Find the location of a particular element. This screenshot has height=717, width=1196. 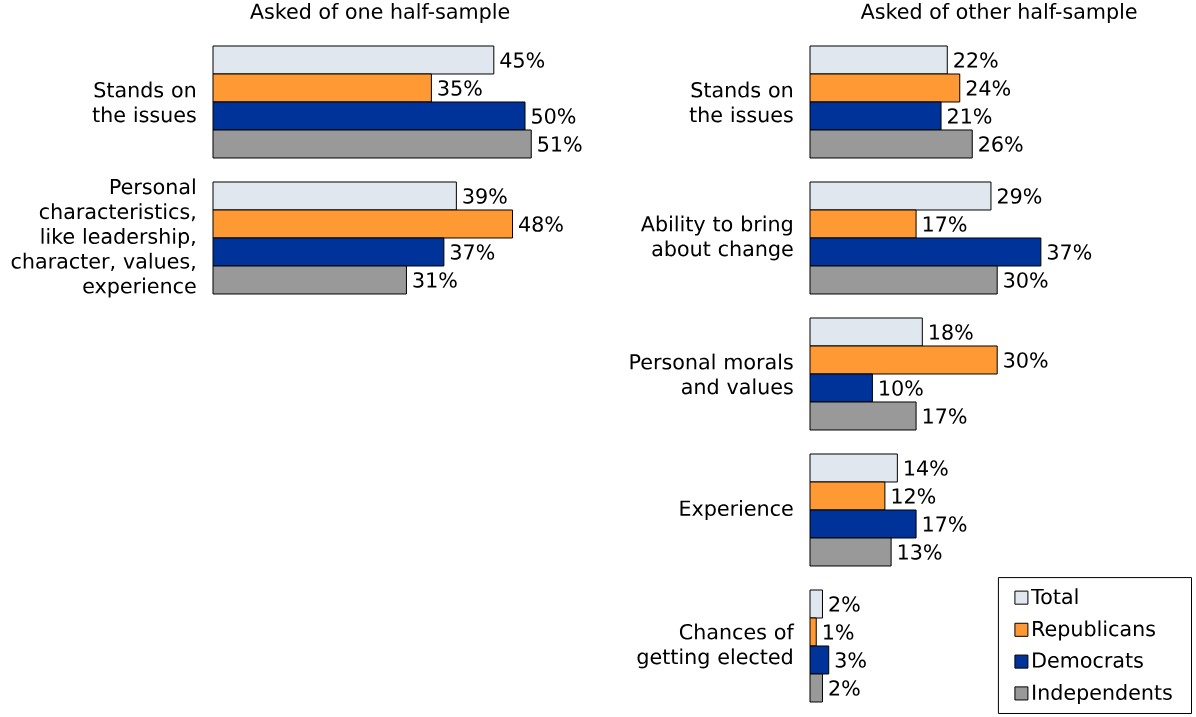

legend-label: Democrats is located at coordinates (1088, 660).